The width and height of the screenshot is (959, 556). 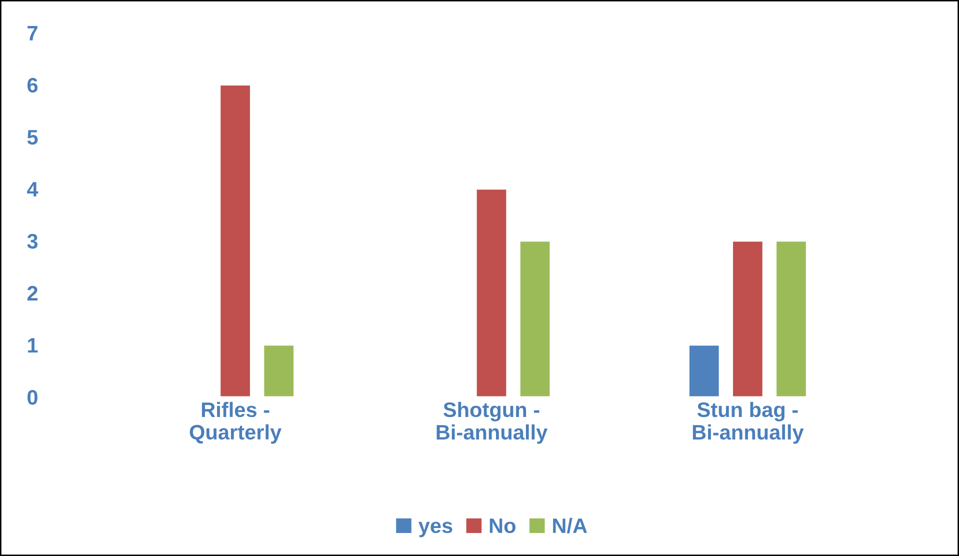 I want to click on y-tick-label: 7, so click(x=33, y=33).